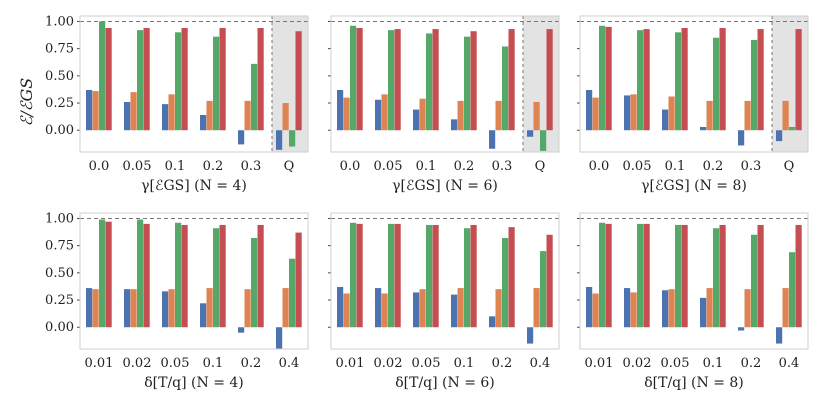 This screenshot has height=415, width=831. Describe the element at coordinates (798, 80) in the screenshot. I see `bar-series-4-Q` at that location.